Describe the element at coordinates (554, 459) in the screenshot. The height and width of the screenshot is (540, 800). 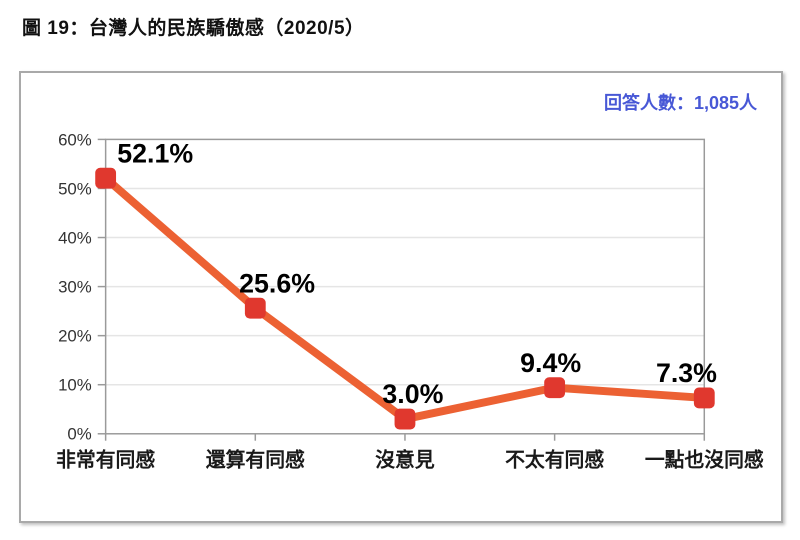
I see `x-axis-category-label: 不太有同感` at that location.